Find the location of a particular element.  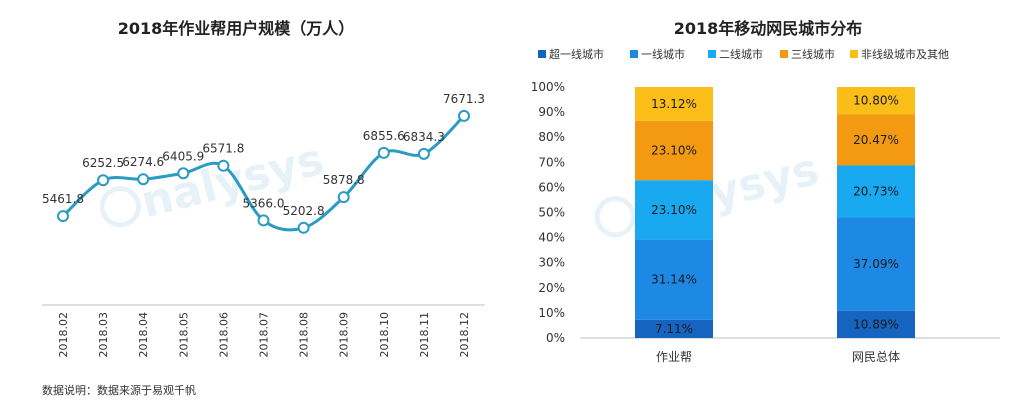

bar-label-2-3: 20.73% is located at coordinates (876, 192).